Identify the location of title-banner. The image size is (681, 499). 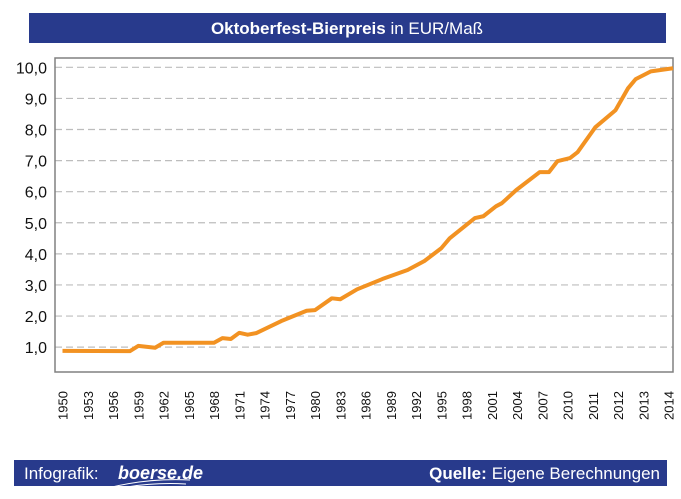
(347, 28).